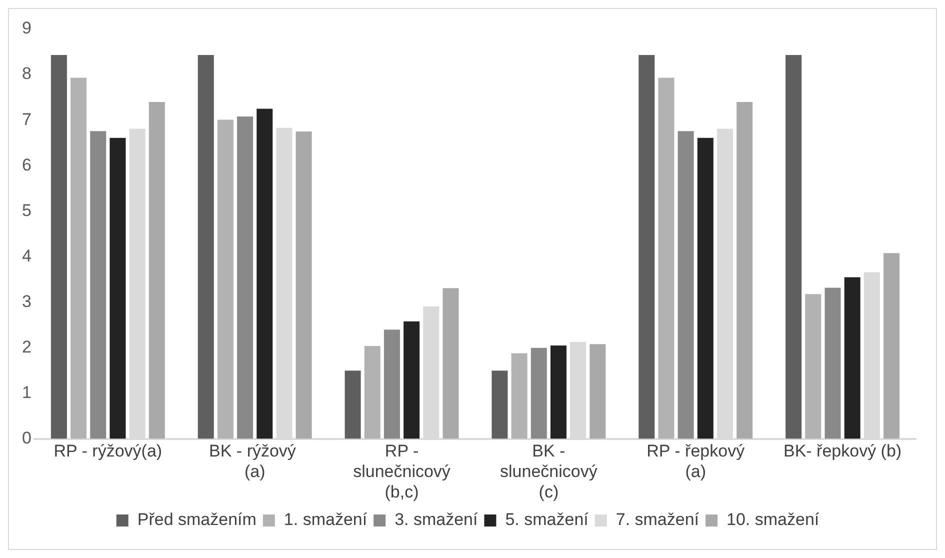  What do you see at coordinates (27, 210) in the screenshot?
I see `y-tick-label: 5` at bounding box center [27, 210].